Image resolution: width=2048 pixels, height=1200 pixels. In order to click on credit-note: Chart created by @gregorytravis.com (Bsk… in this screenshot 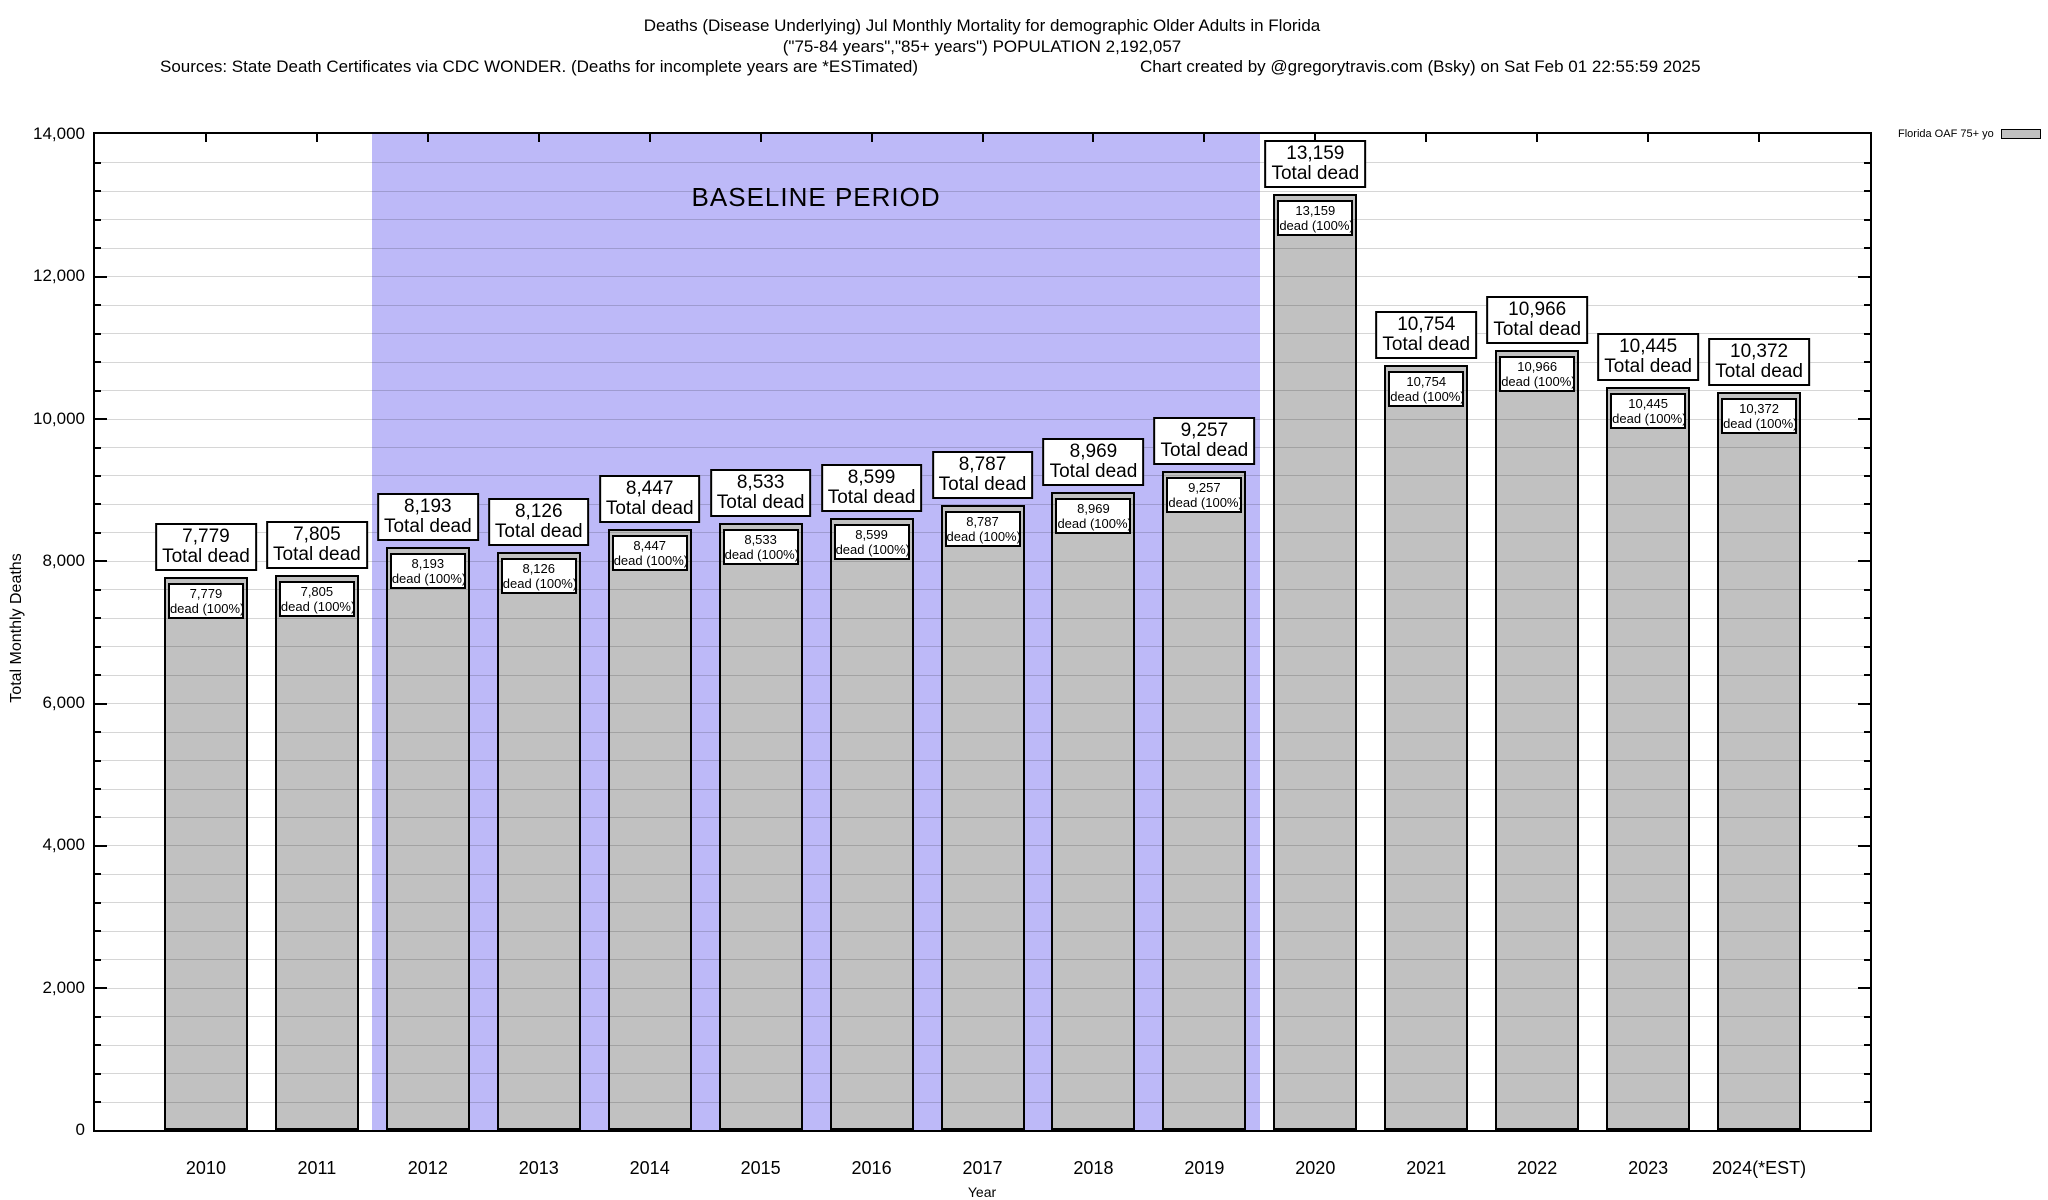, I will do `click(1420, 66)`.